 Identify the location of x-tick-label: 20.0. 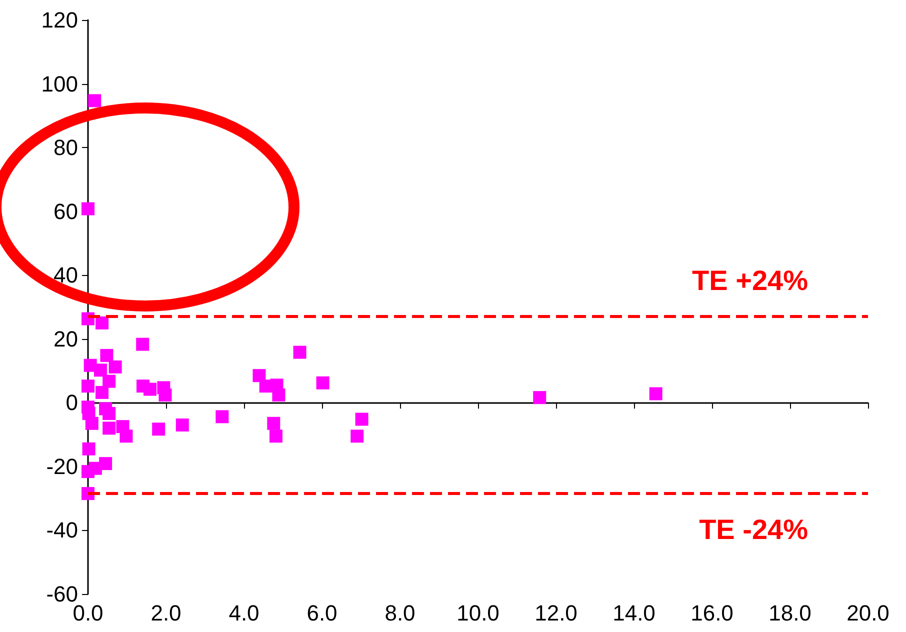
(868, 613).